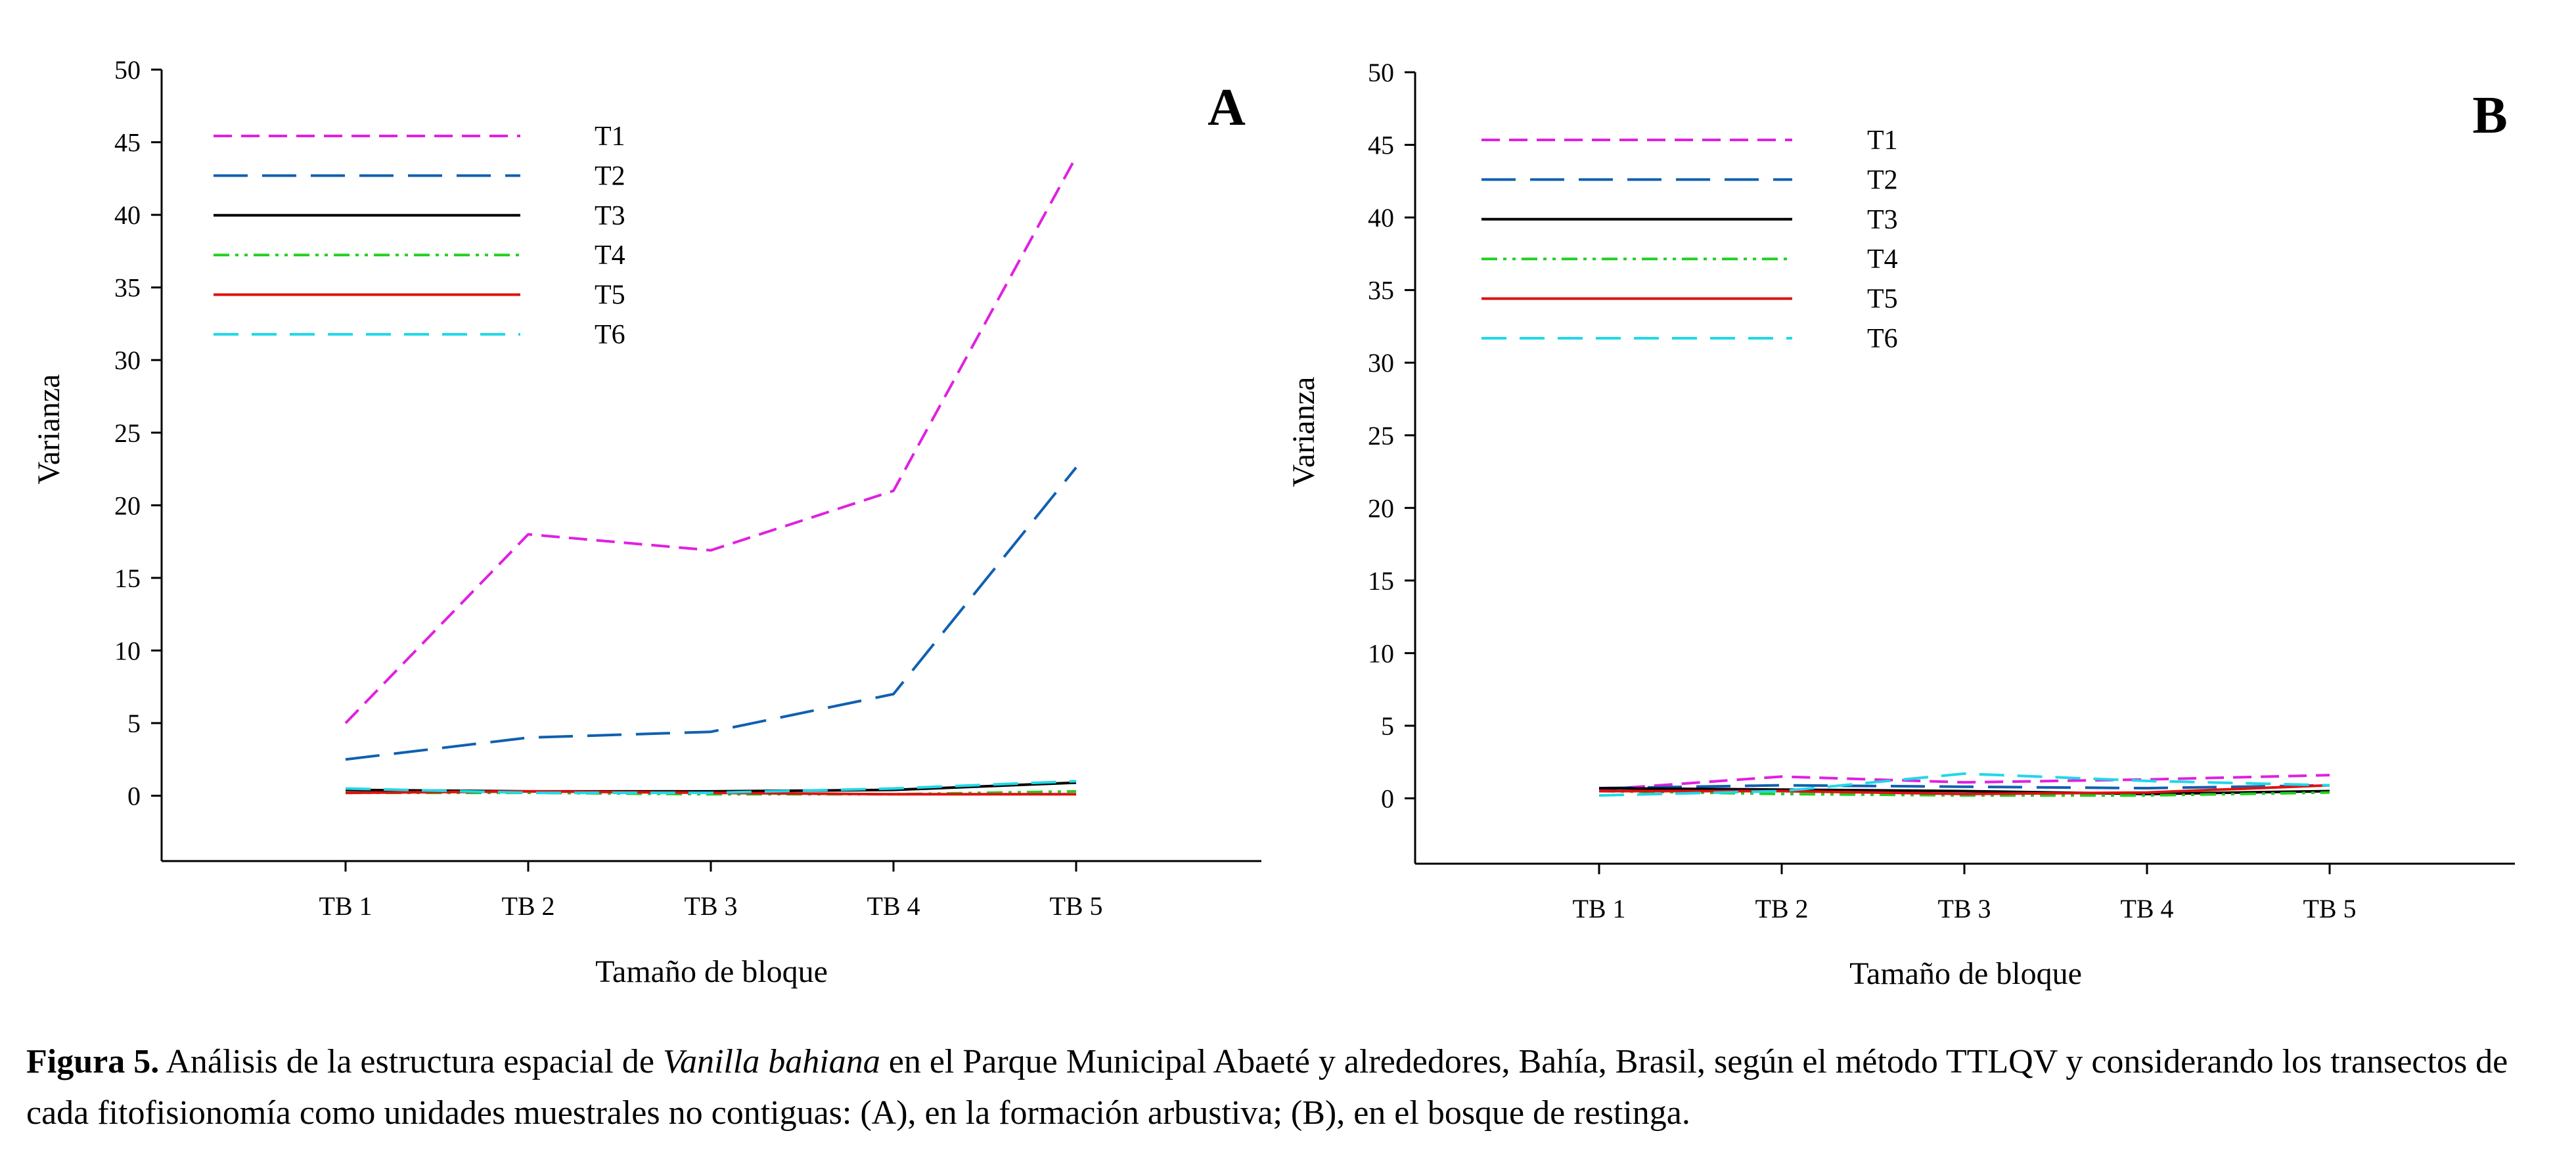 The height and width of the screenshot is (1154, 2576). What do you see at coordinates (893, 906) in the screenshot?
I see `panel-a-xtick-label: TB 4` at bounding box center [893, 906].